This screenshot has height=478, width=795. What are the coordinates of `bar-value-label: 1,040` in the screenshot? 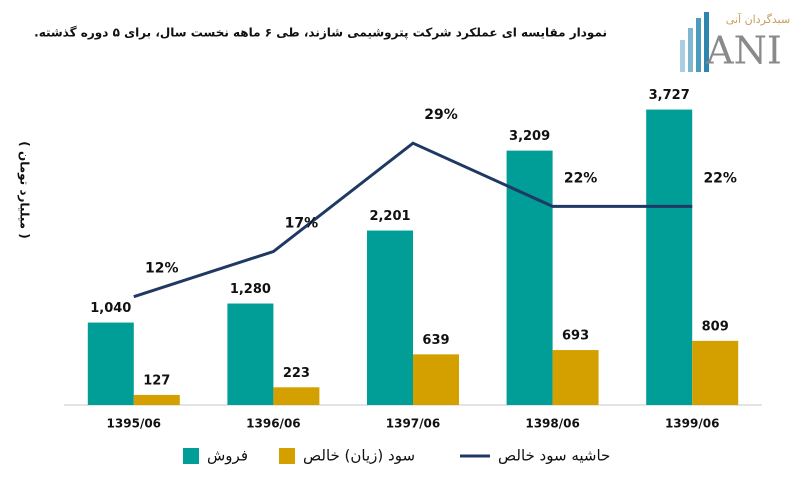 It's located at (110, 308).